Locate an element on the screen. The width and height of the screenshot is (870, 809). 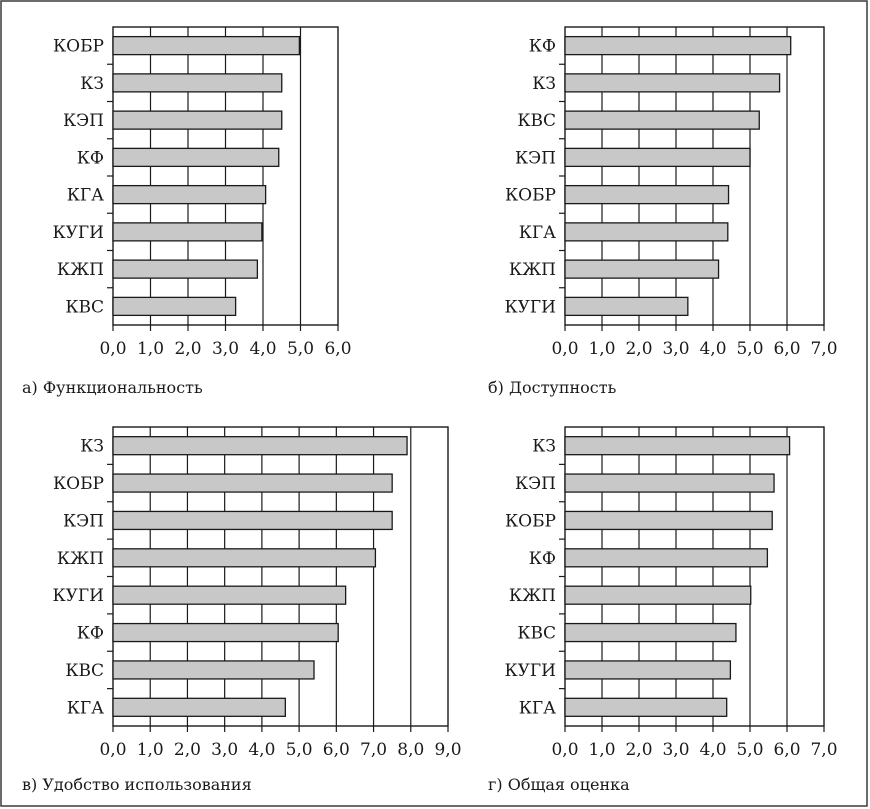
chart-accessibility-tick-label: 4,0 is located at coordinates (712, 349).